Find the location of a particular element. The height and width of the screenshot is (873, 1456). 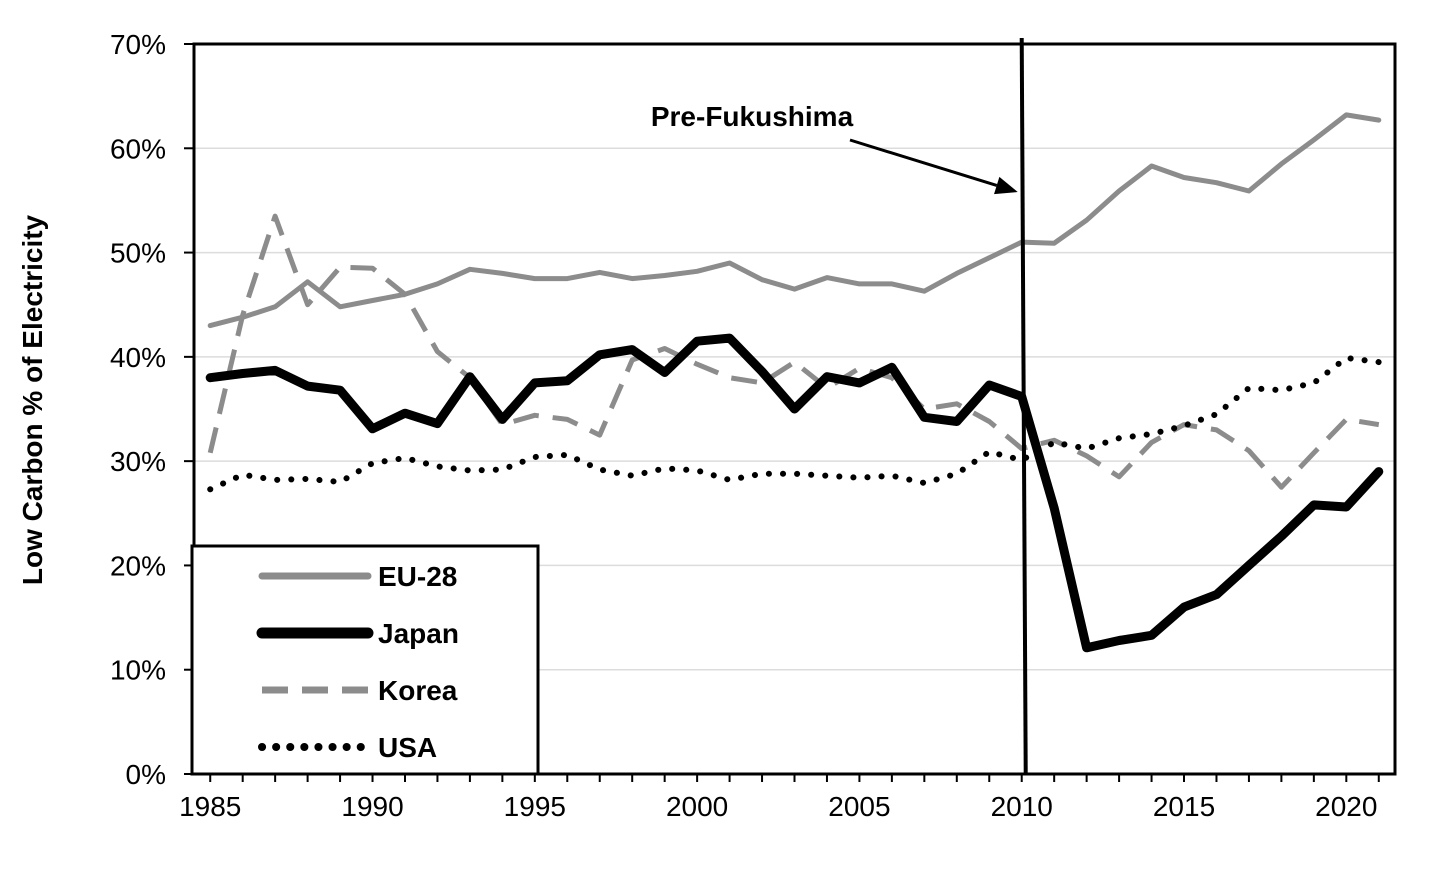

y-tick-label: 20% is located at coordinates (138, 565).